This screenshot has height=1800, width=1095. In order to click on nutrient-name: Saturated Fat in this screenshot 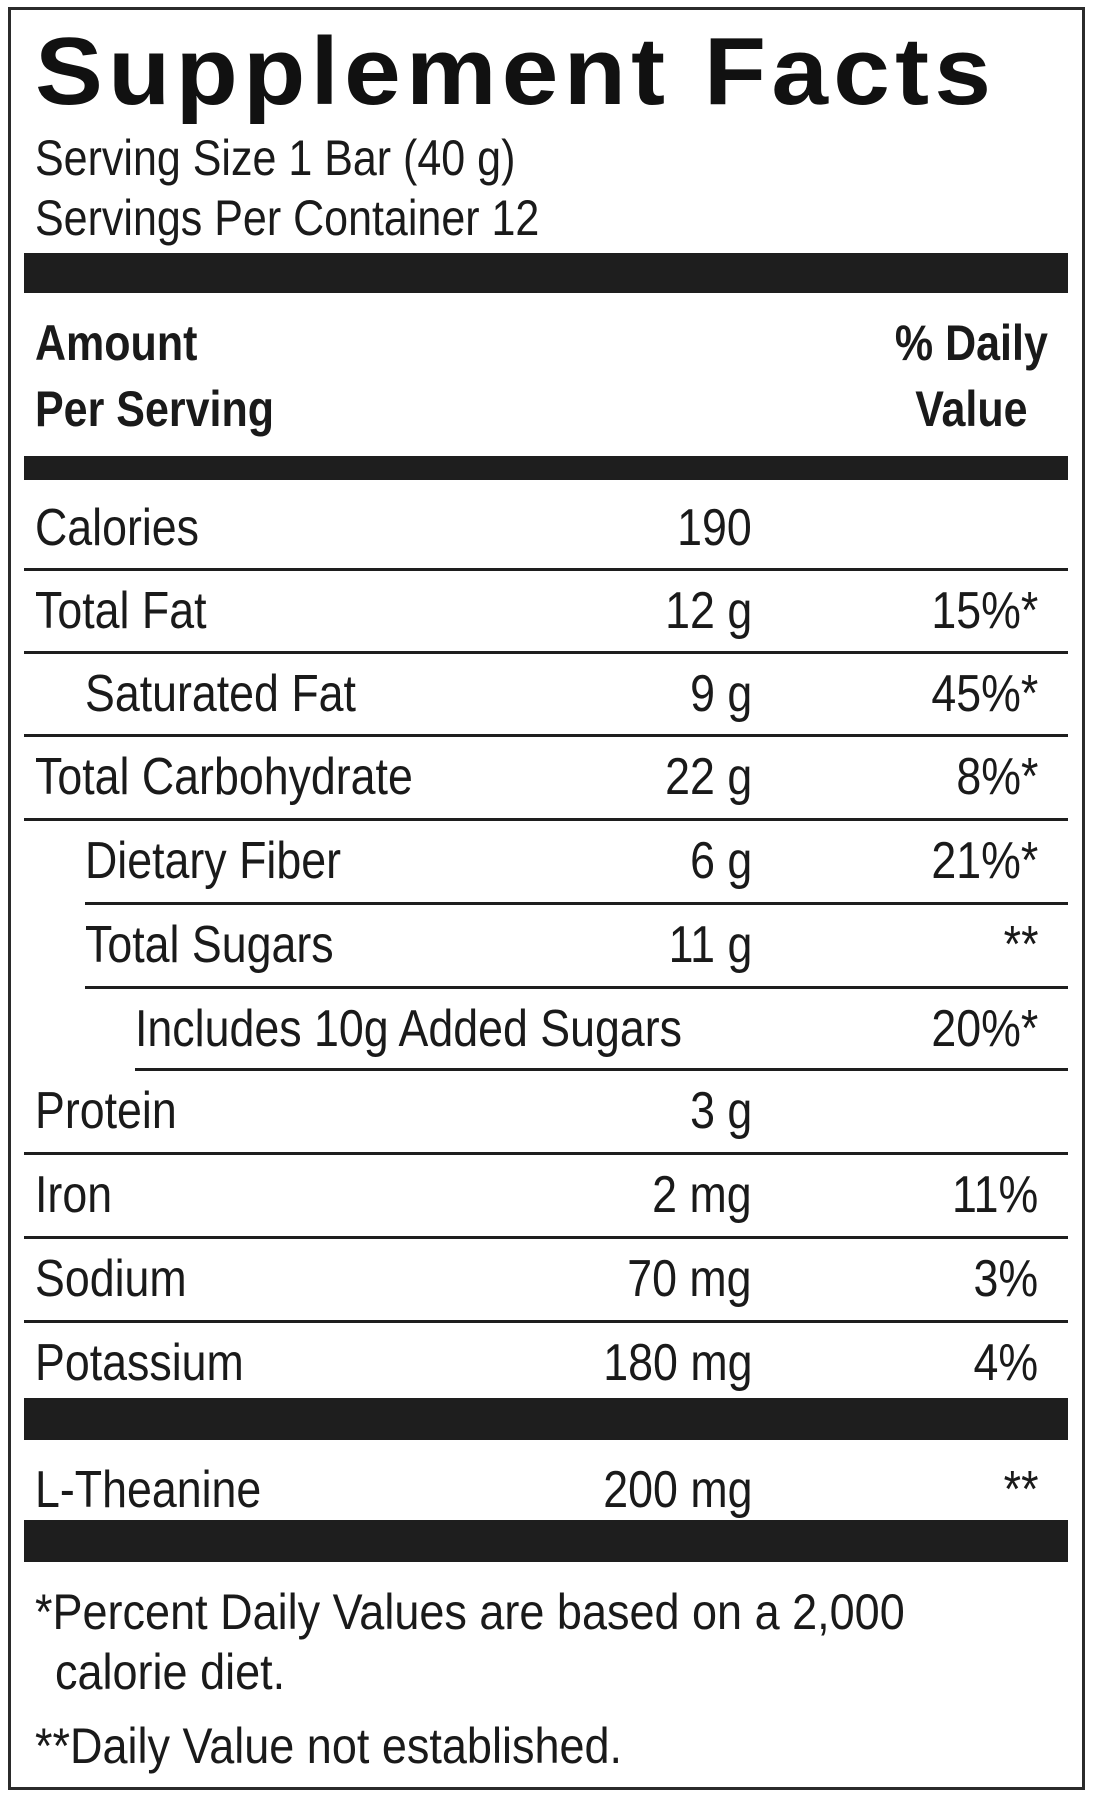, I will do `click(220, 694)`.